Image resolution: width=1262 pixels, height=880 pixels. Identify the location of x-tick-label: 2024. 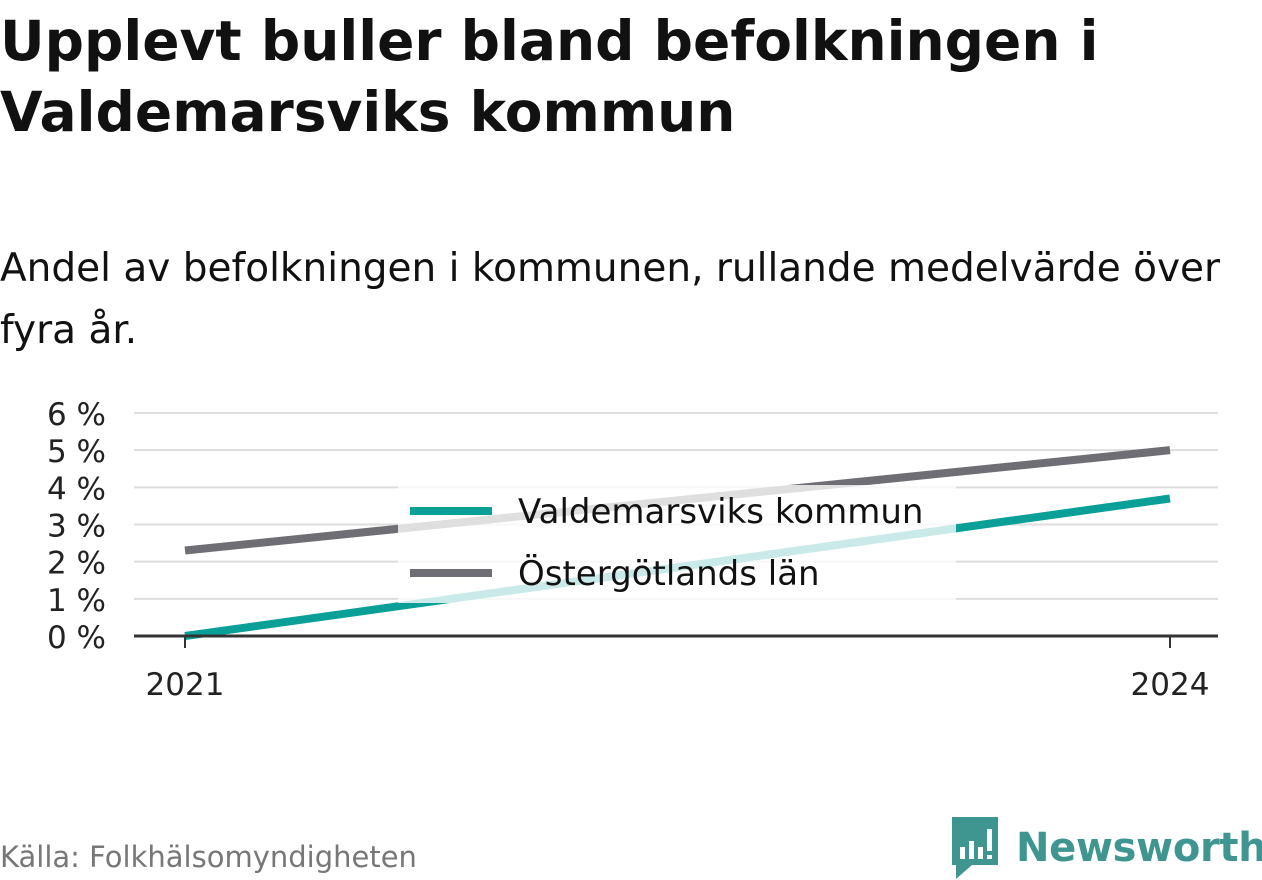
(1170, 685).